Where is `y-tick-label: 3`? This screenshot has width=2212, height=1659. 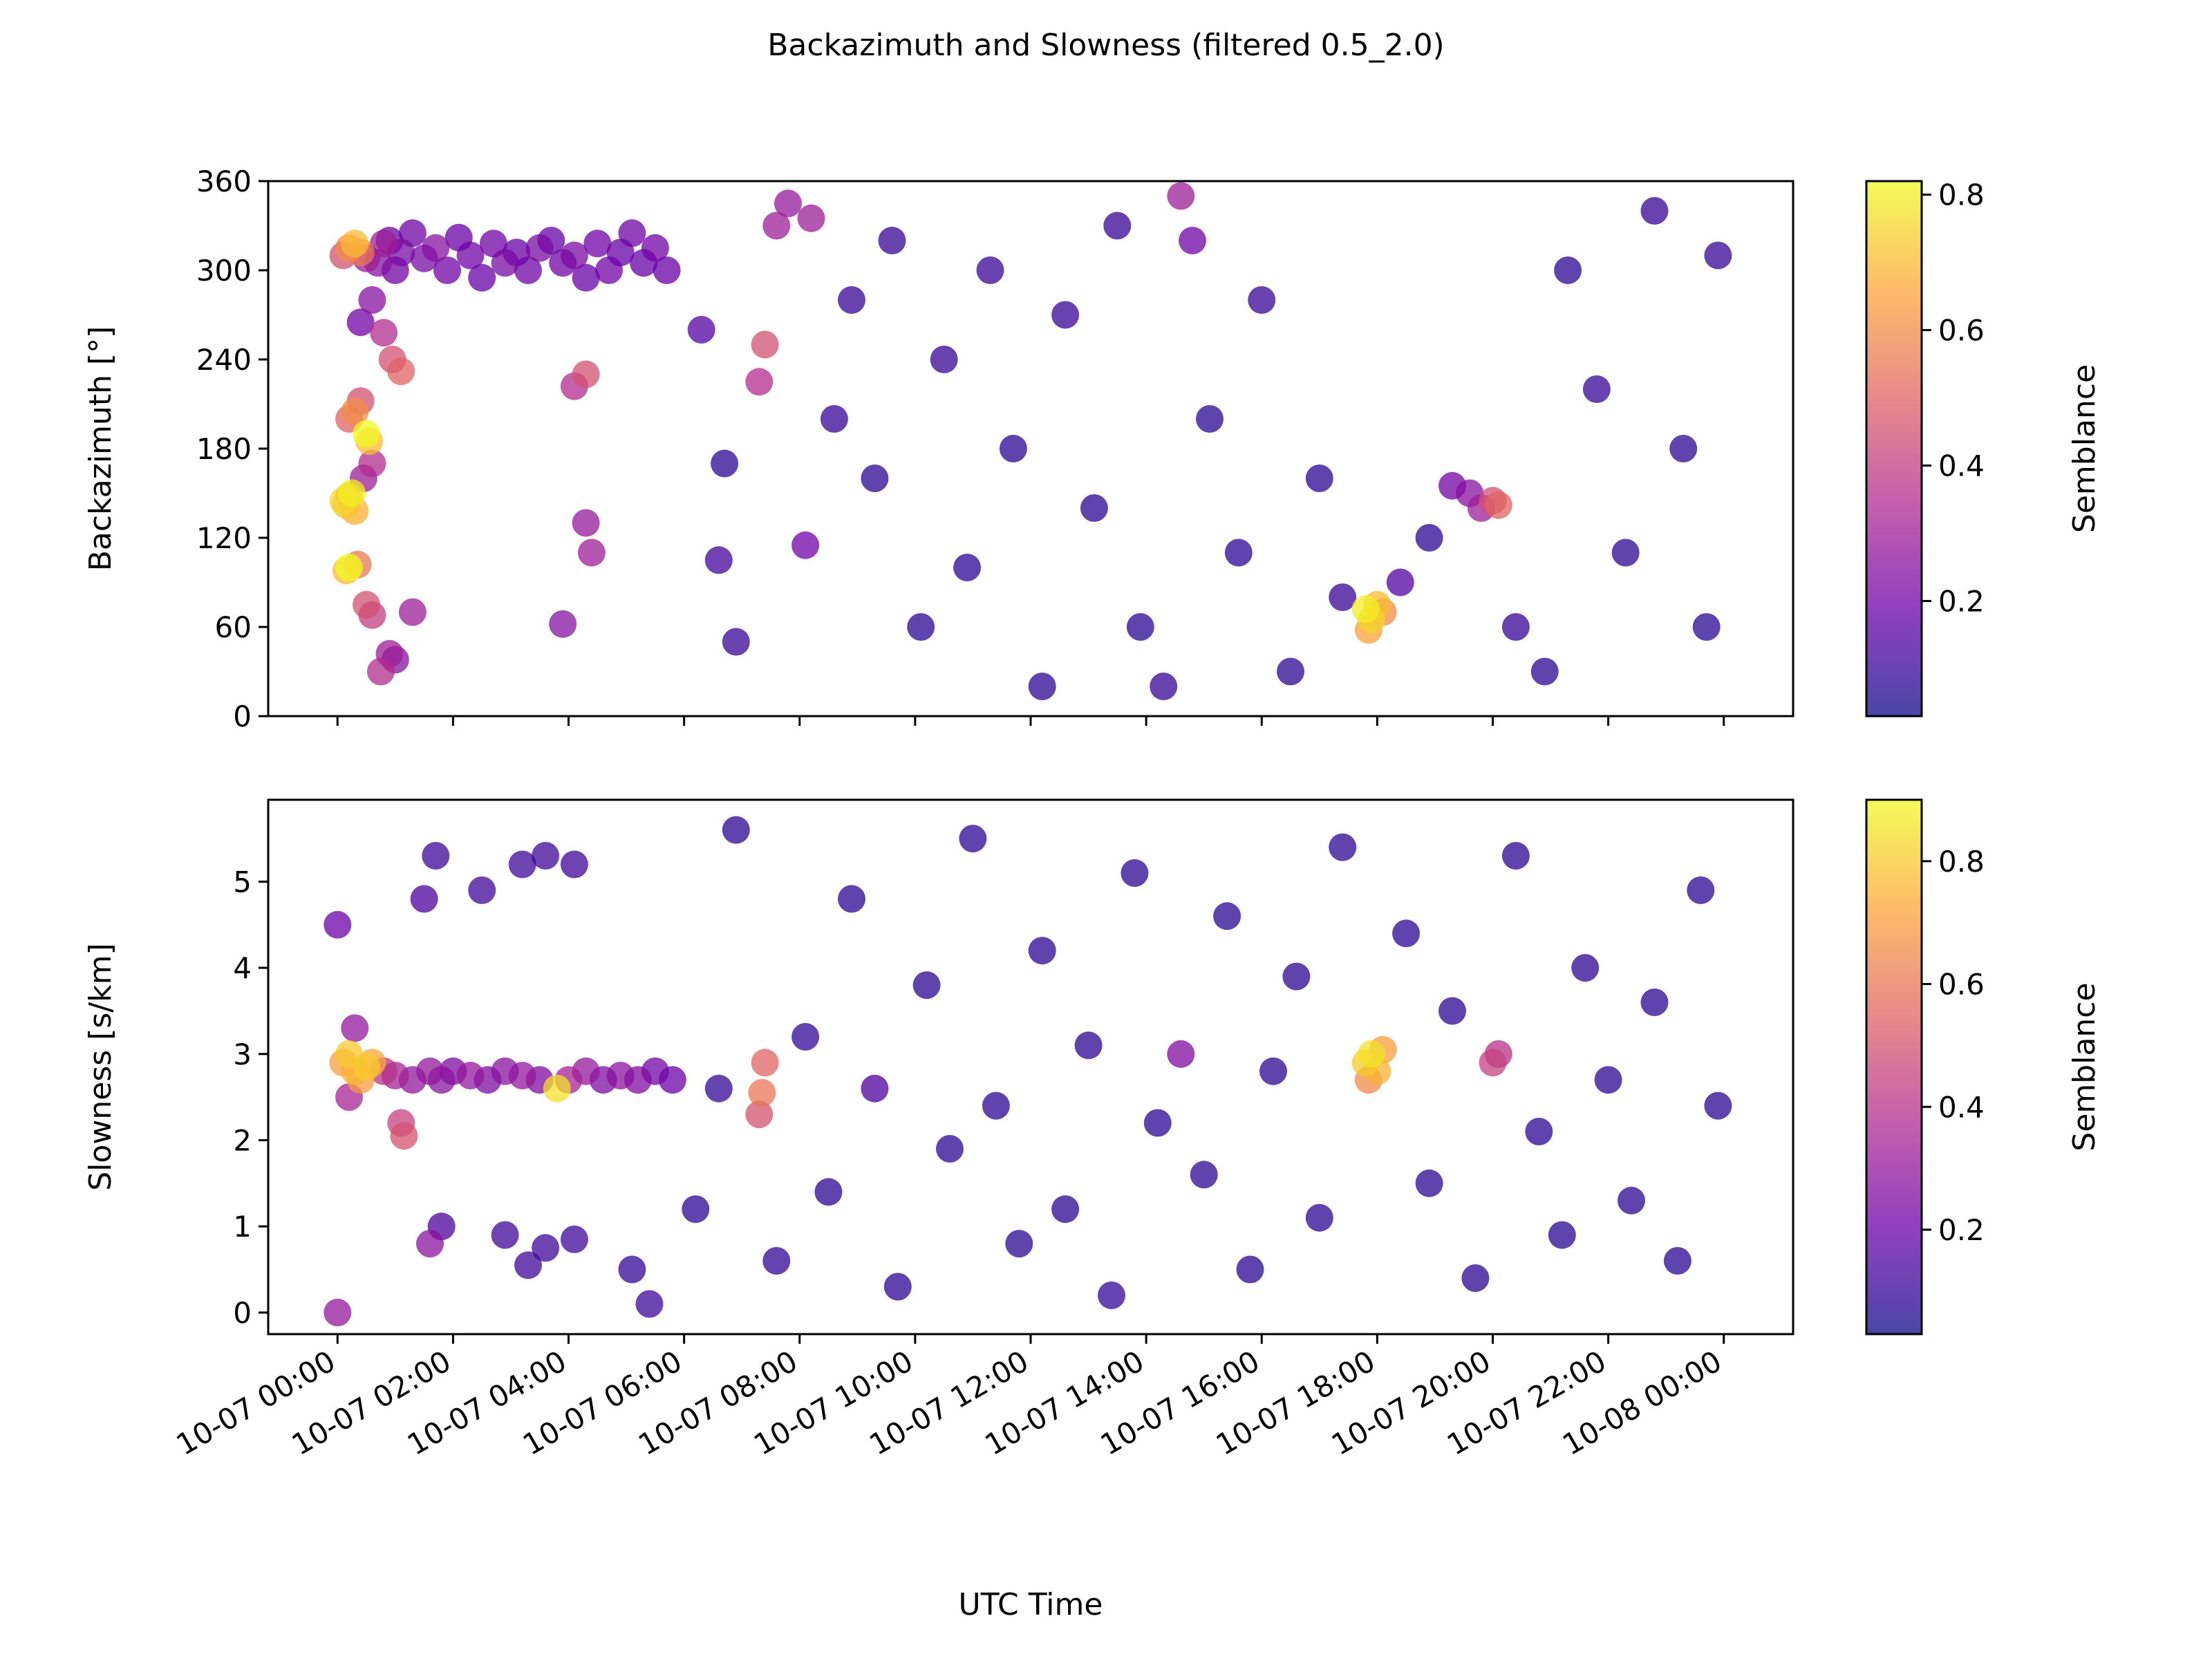 y-tick-label: 3 is located at coordinates (242, 1054).